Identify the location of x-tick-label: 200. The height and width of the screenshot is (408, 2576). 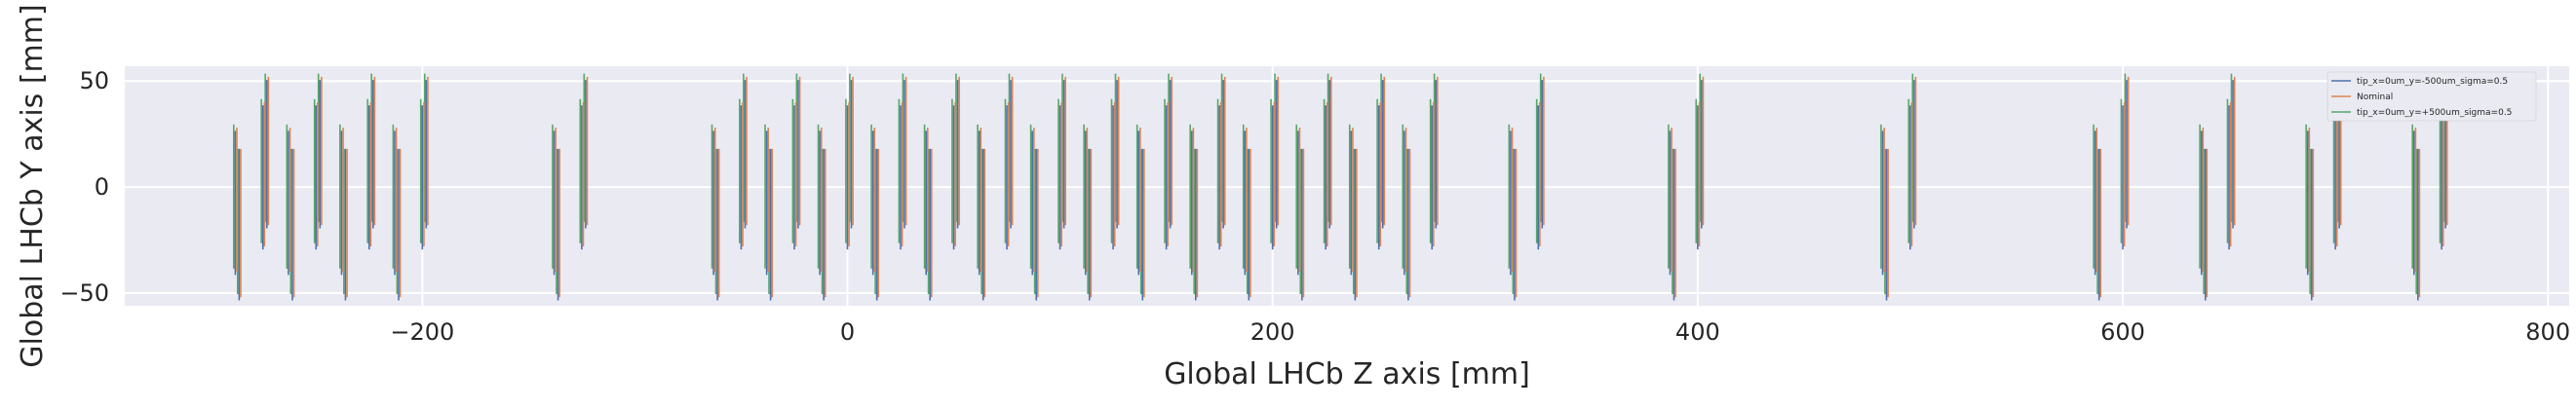
(1272, 332).